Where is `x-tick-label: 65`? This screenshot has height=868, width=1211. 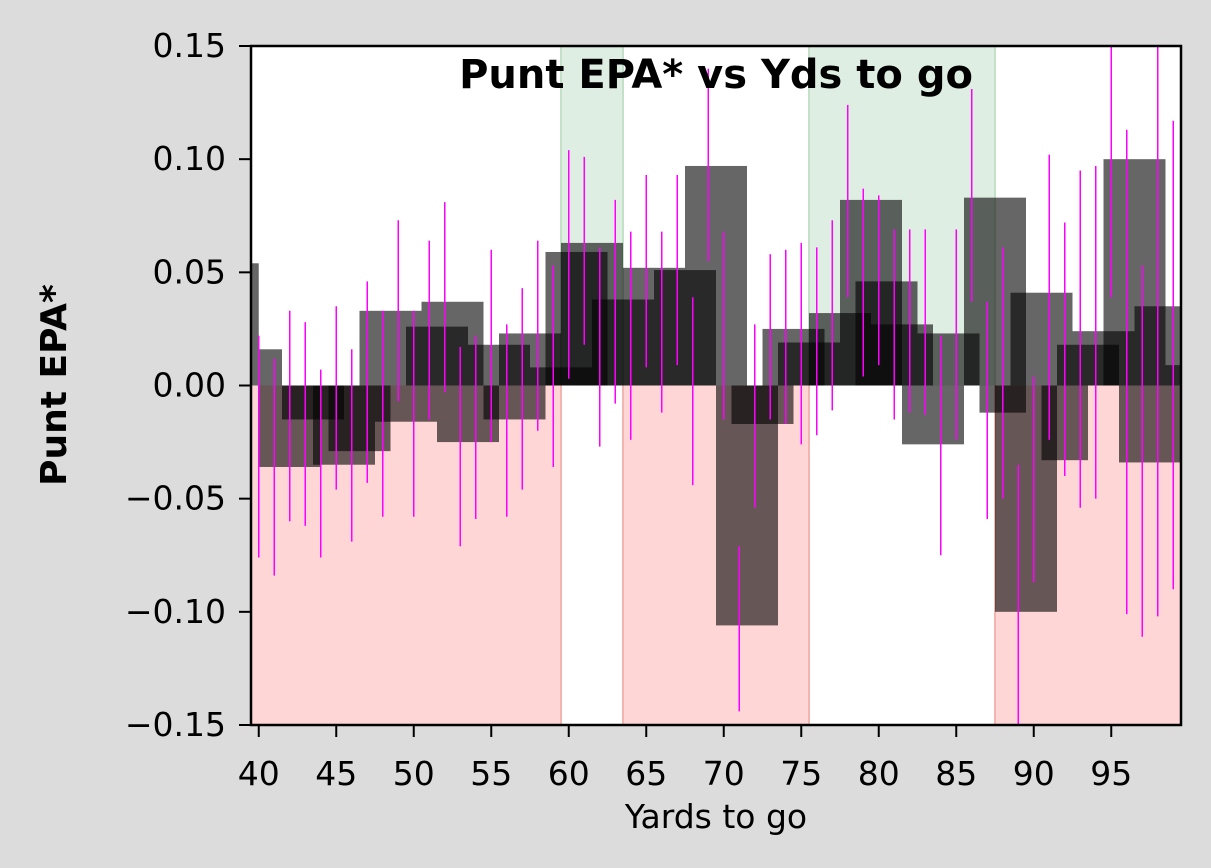 x-tick-label: 65 is located at coordinates (646, 773).